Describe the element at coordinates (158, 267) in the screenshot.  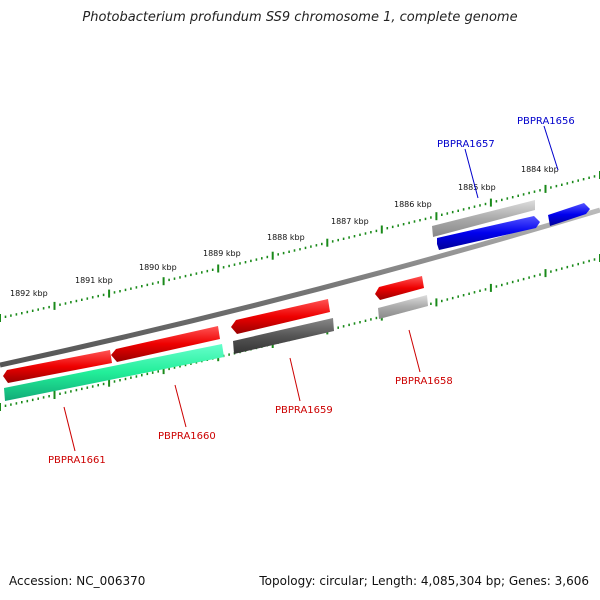
I see `scale-label: 1890 kbp` at that location.